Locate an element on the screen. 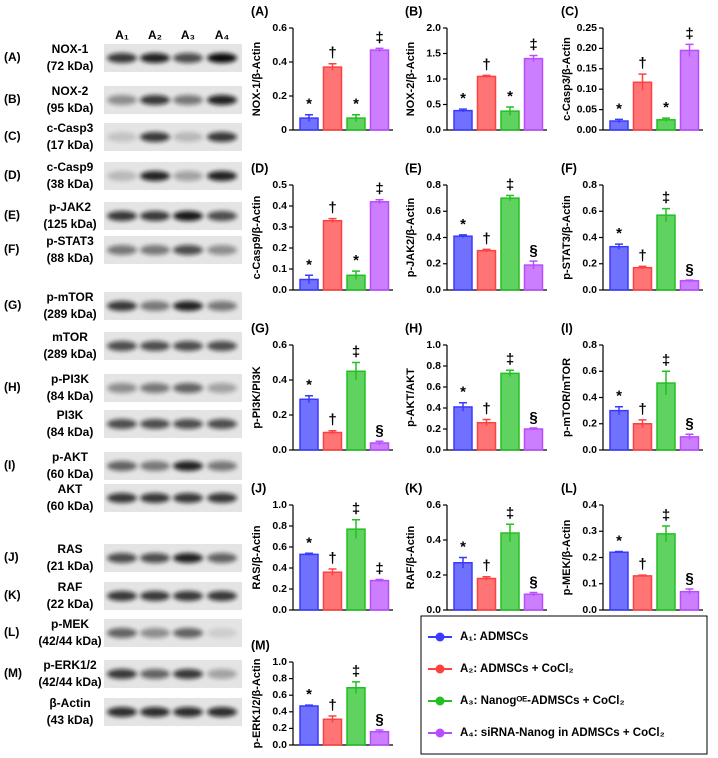 The height and width of the screenshot is (758, 718). y-axis-label: p-STAT3/β-Actin is located at coordinates (567, 237).